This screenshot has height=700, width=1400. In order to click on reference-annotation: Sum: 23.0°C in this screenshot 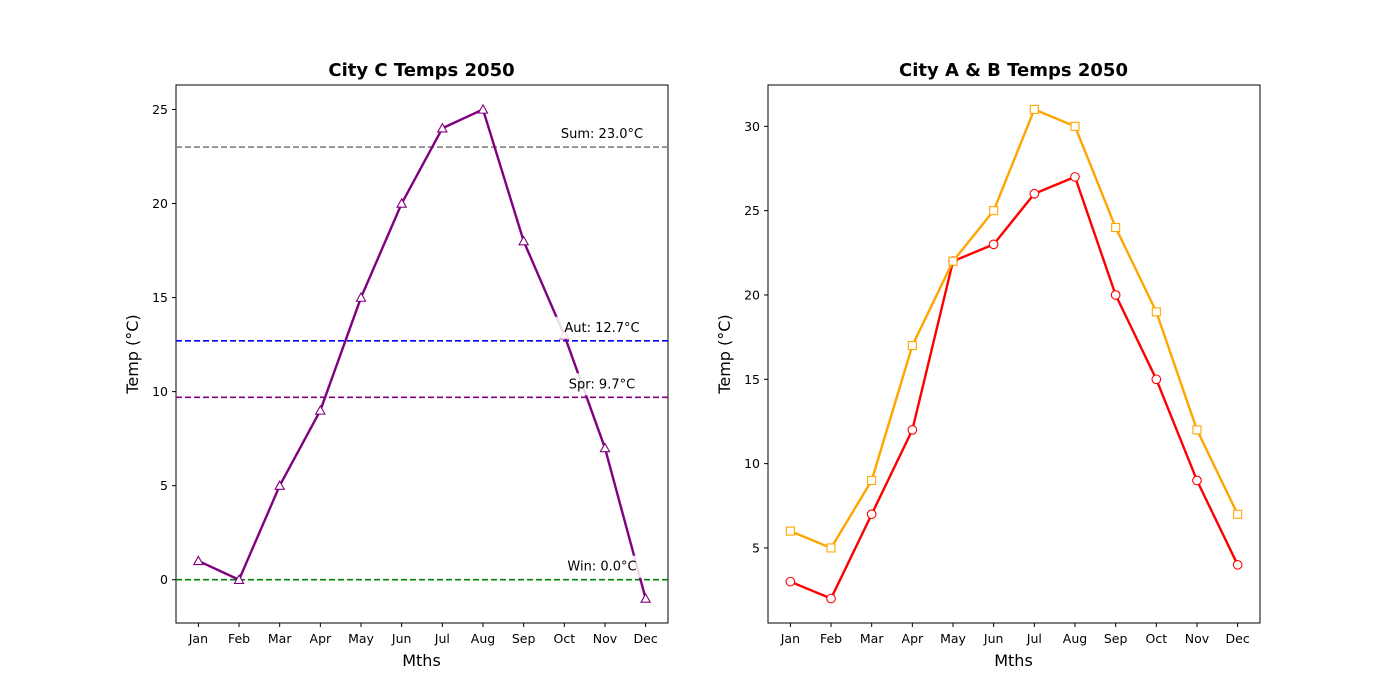, I will do `click(602, 134)`.